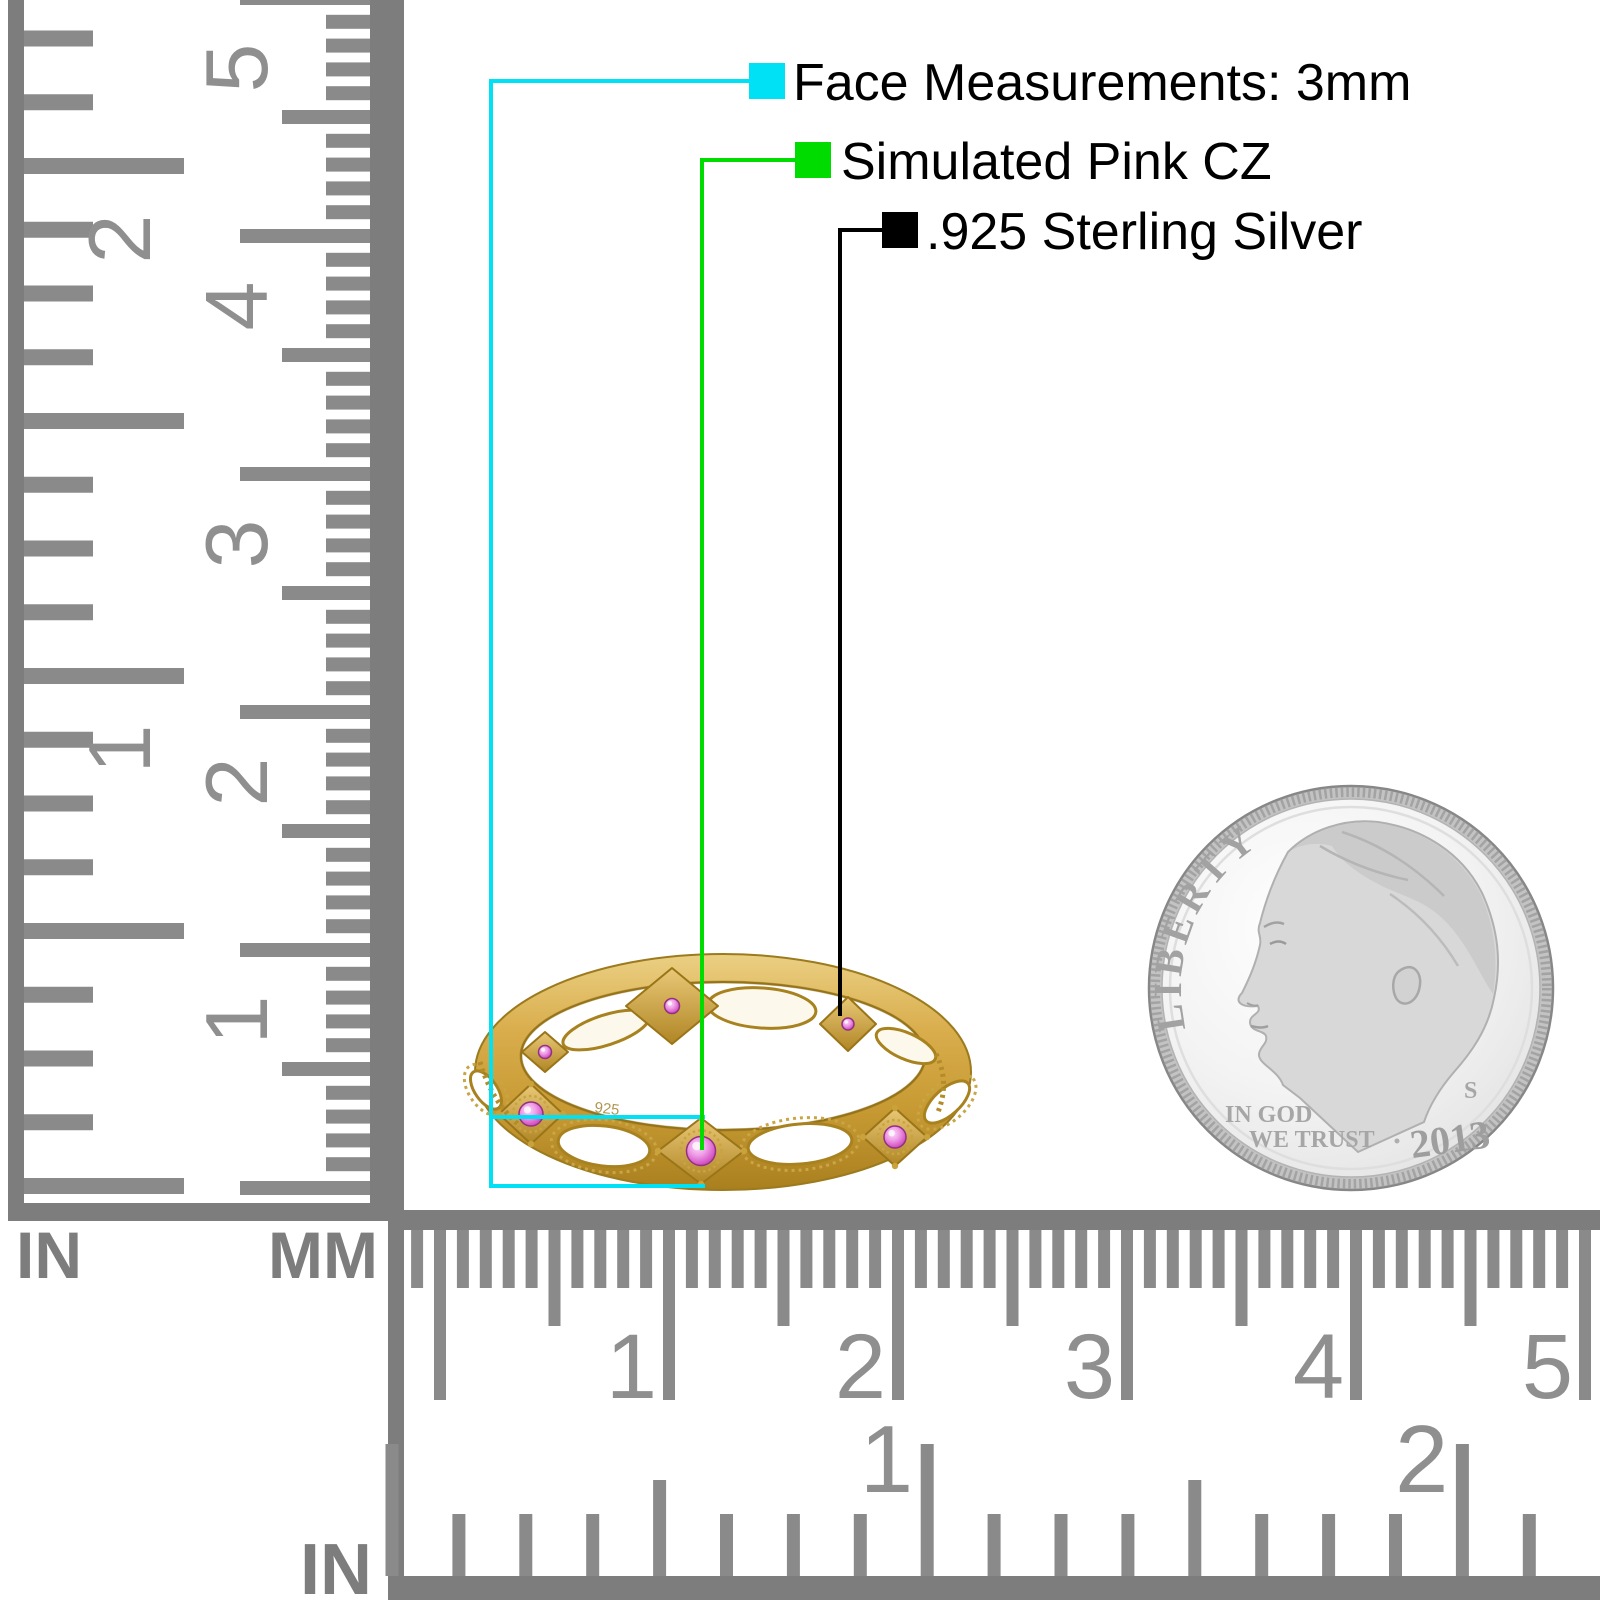 The image size is (1600, 1600). I want to click on ring-station, so click(672, 1006).